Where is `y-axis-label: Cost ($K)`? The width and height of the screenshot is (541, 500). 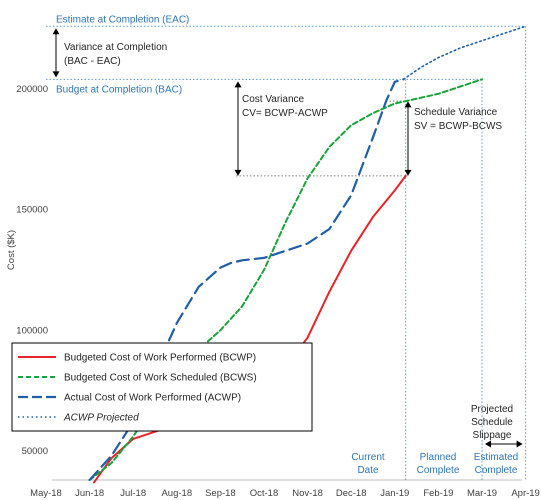
y-axis-label: Cost ($K) is located at coordinates (11, 250).